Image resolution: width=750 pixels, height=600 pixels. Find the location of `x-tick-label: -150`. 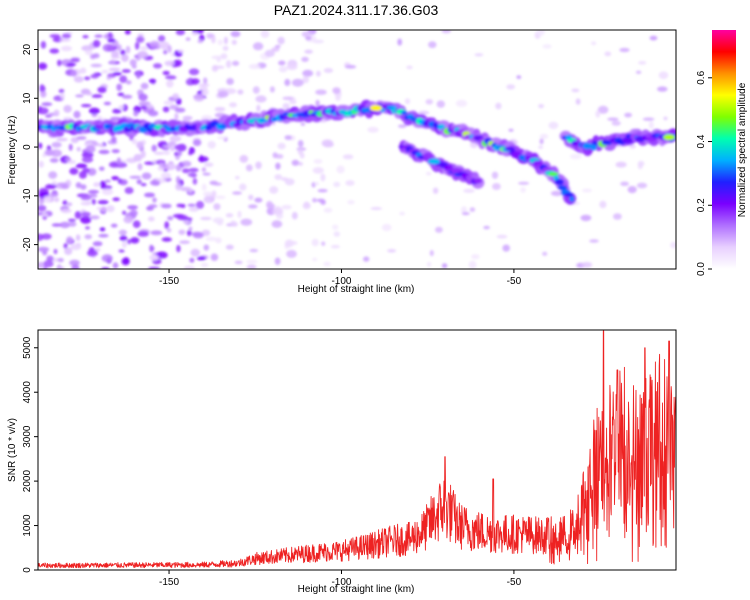

x-tick-label: -150 is located at coordinates (169, 582).